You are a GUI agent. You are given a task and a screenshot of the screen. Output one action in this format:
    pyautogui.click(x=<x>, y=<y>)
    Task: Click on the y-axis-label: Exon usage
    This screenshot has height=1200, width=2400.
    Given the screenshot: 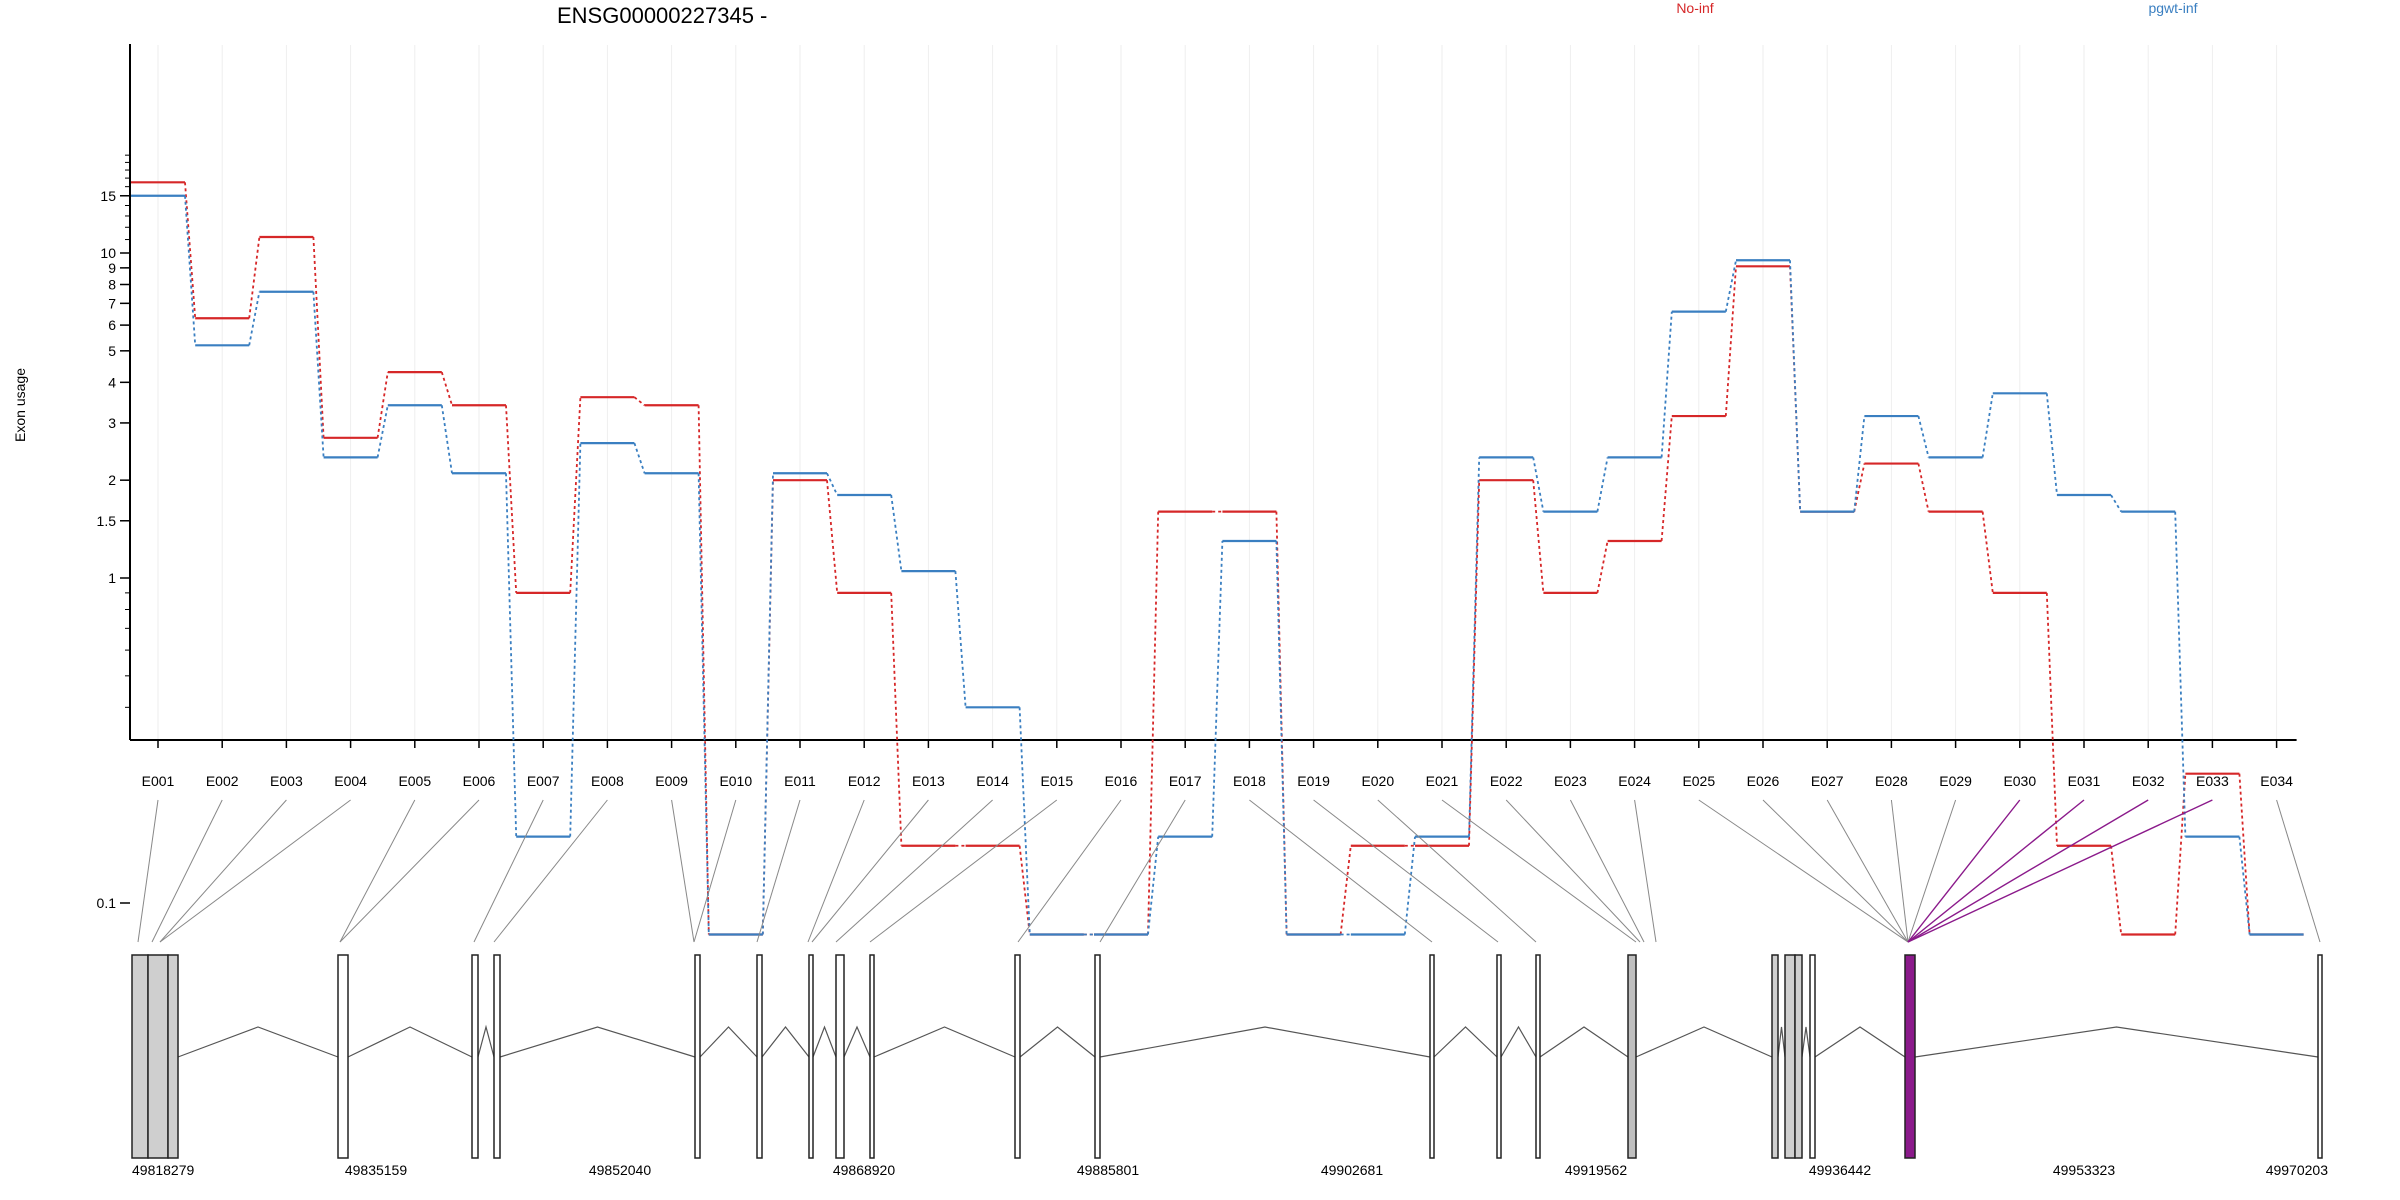 What is the action you would take?
    pyautogui.click(x=20, y=405)
    